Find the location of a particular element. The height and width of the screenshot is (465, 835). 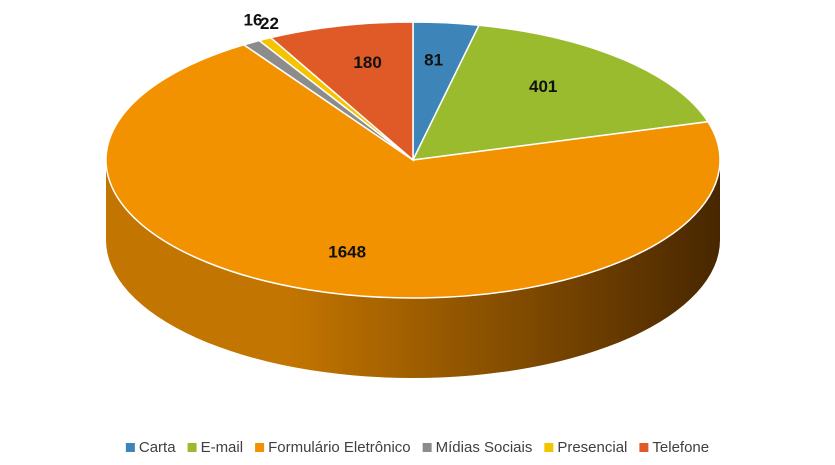

data-label: 180 is located at coordinates (367, 62).